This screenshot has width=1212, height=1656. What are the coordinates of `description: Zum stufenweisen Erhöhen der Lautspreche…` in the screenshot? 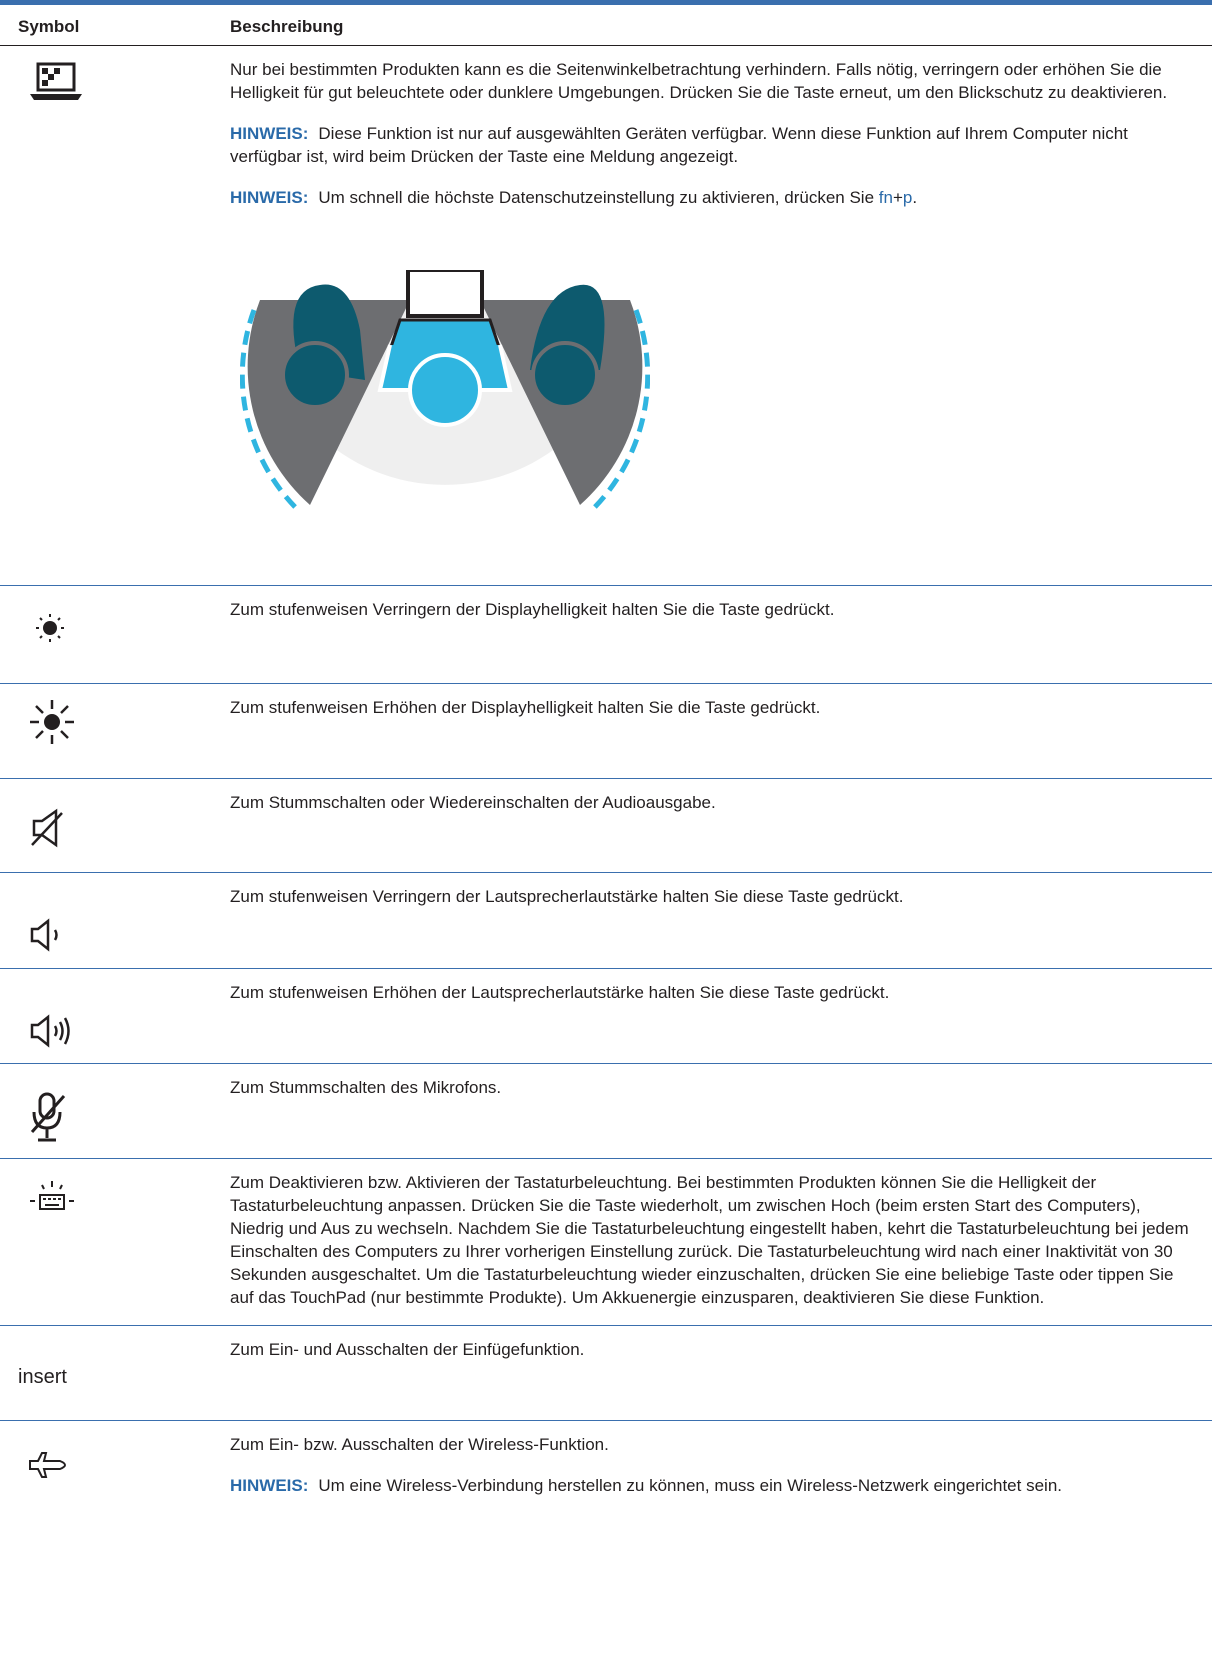 It's located at (712, 1001).